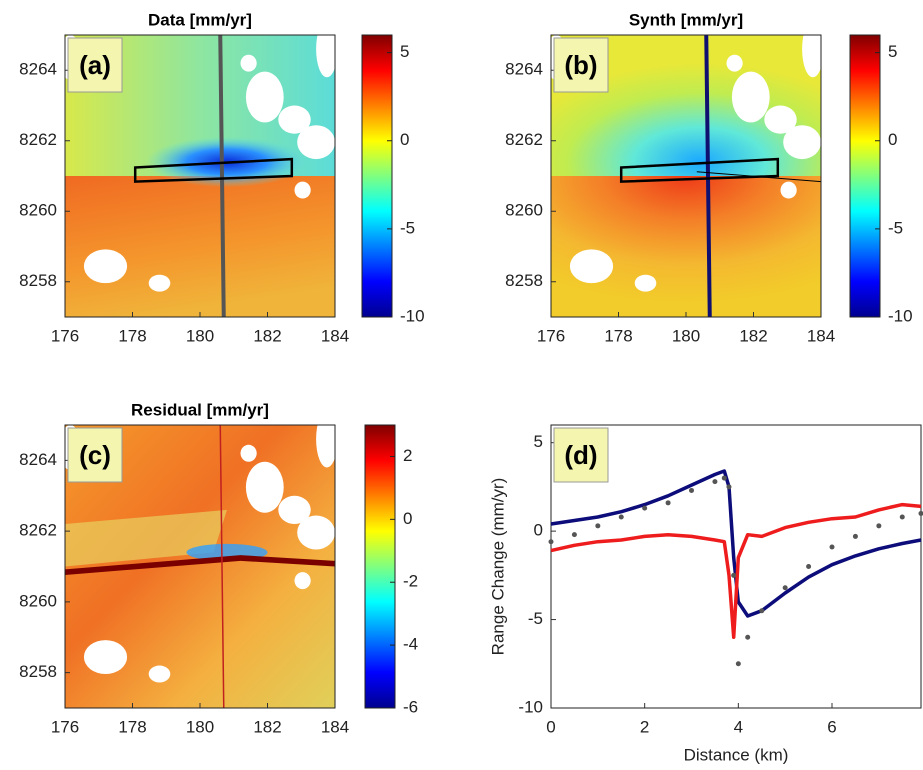 The width and height of the screenshot is (923, 770). I want to click on y-tick-label: 8260, so click(38, 210).